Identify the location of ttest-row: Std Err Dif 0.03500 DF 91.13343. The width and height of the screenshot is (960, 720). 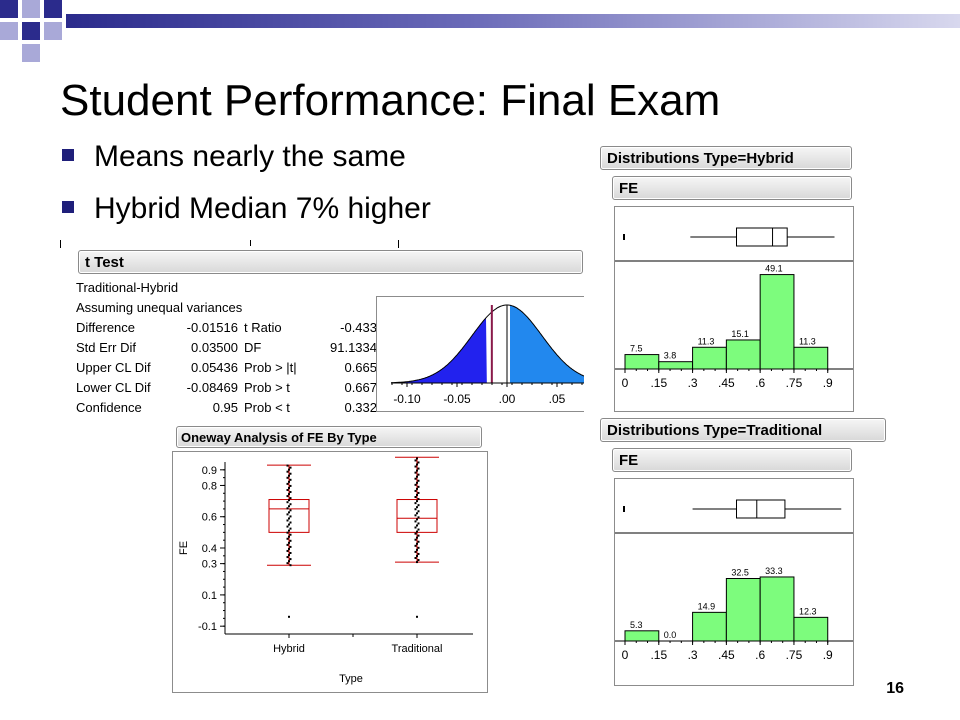
(230, 348).